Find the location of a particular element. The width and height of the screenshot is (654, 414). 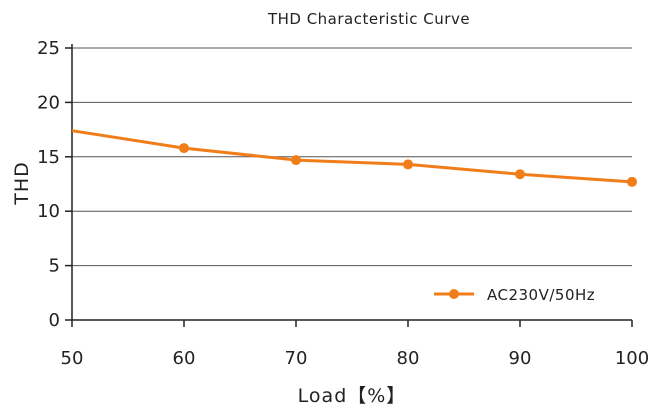

x-tick-label-100: 100 is located at coordinates (632, 358).